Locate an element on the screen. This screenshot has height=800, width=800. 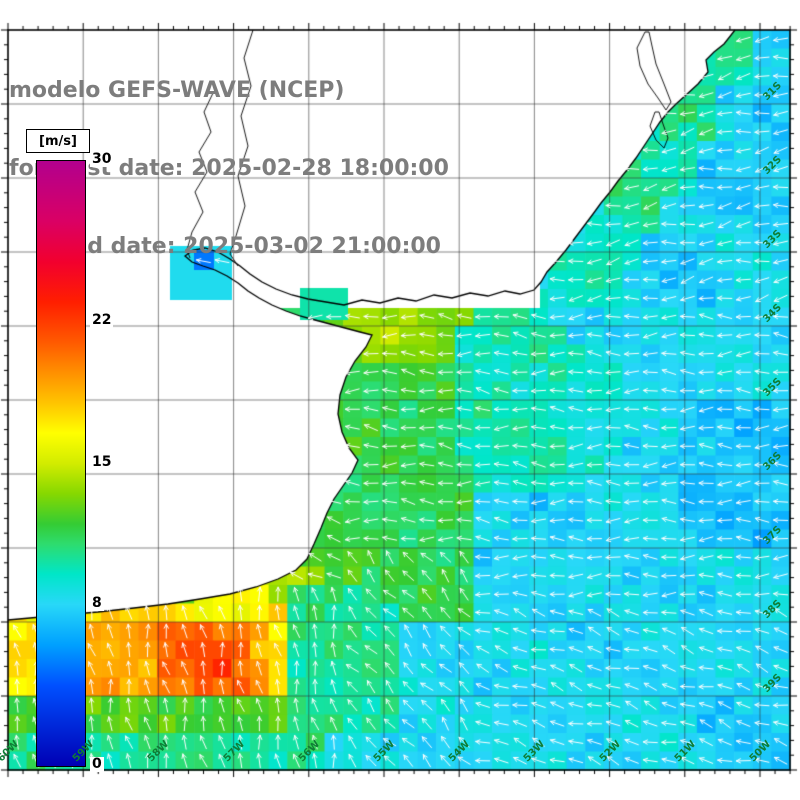
colorbar-tick-label: 15 is located at coordinates (102, 461).